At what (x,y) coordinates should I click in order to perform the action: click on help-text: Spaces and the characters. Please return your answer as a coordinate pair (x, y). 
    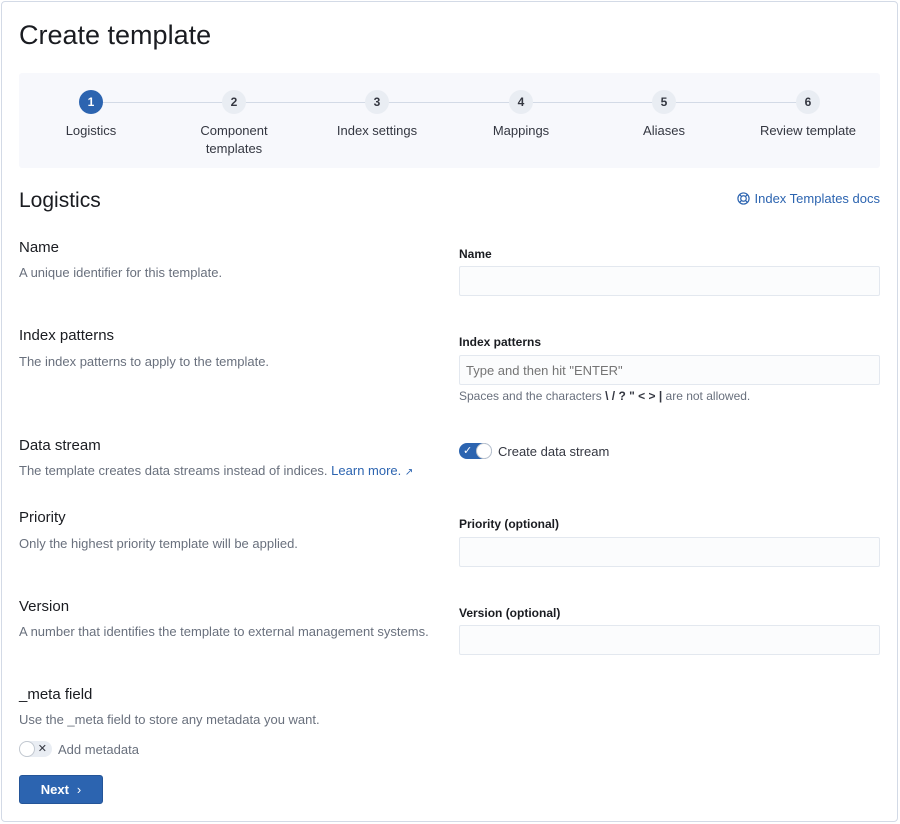
    Looking at the image, I should click on (530, 396).